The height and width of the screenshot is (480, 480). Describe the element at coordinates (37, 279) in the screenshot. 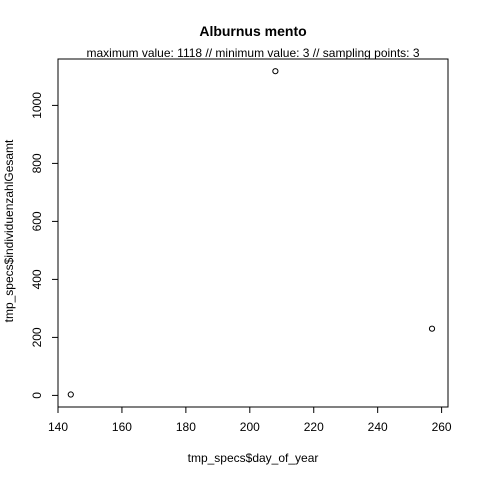

I see `y-tick-label: 400` at that location.